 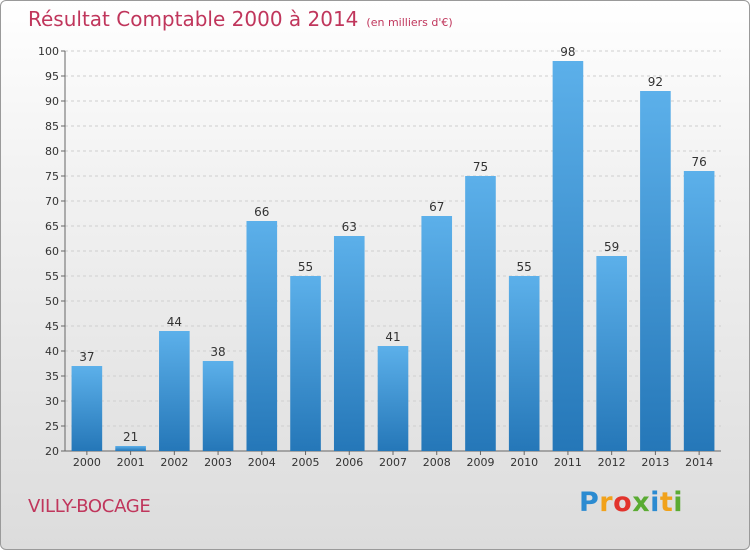 What do you see at coordinates (589, 502) in the screenshot?
I see `logo-letter: P` at bounding box center [589, 502].